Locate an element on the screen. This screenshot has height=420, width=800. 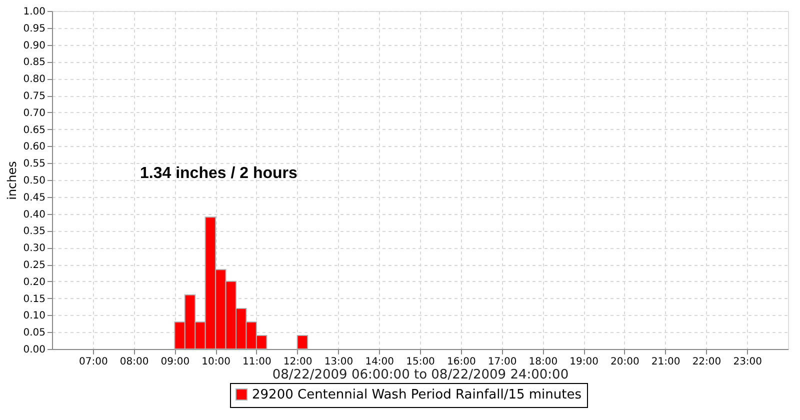
y-tick-label: 0.90 is located at coordinates (34, 46).